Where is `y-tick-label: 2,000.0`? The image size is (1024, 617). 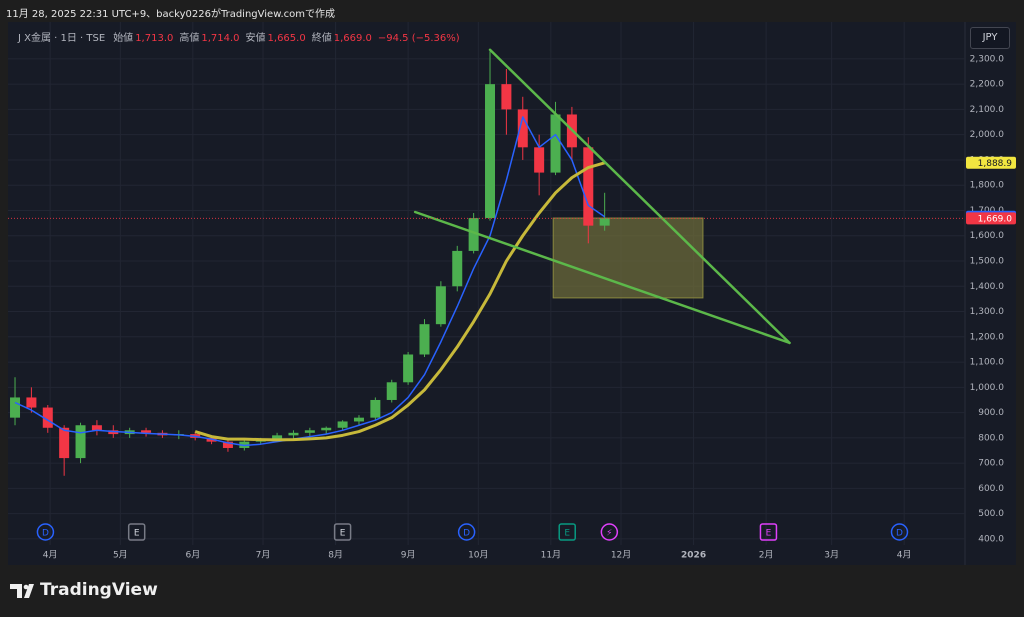 y-tick-label: 2,000.0 is located at coordinates (987, 135).